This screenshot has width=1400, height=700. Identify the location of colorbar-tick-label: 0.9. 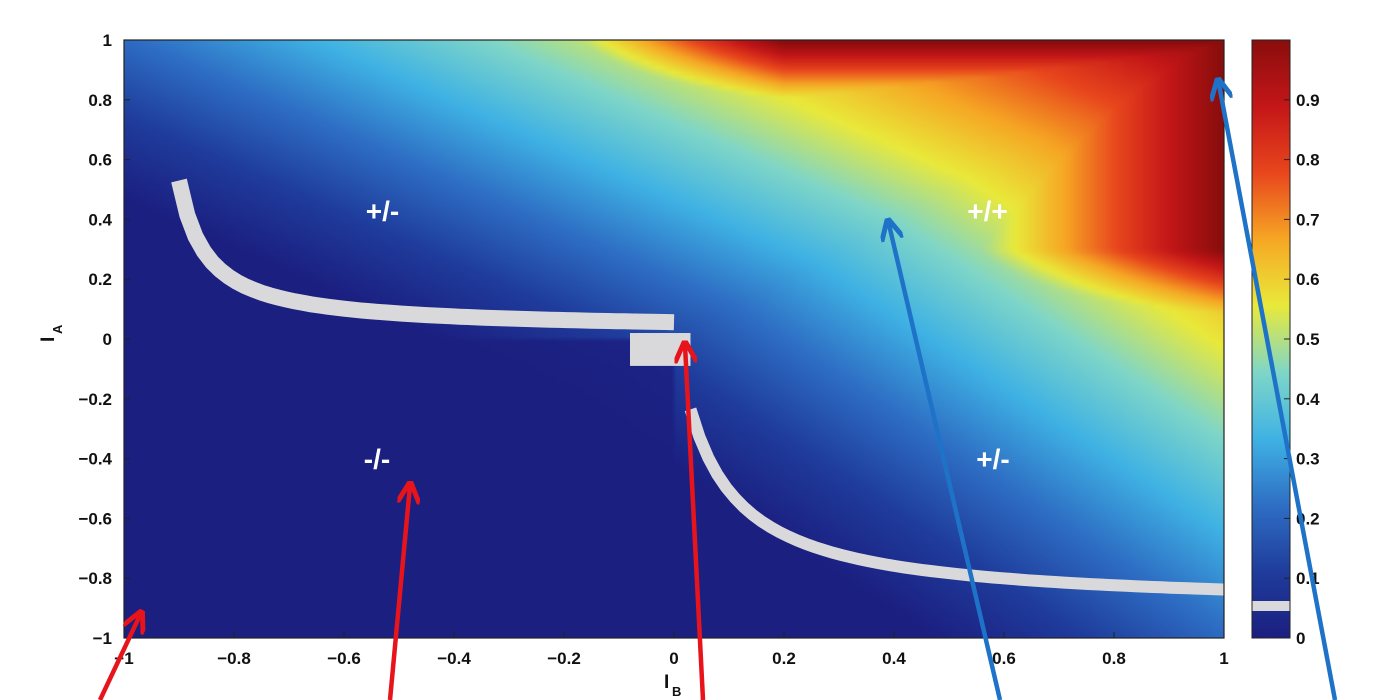
(1308, 100).